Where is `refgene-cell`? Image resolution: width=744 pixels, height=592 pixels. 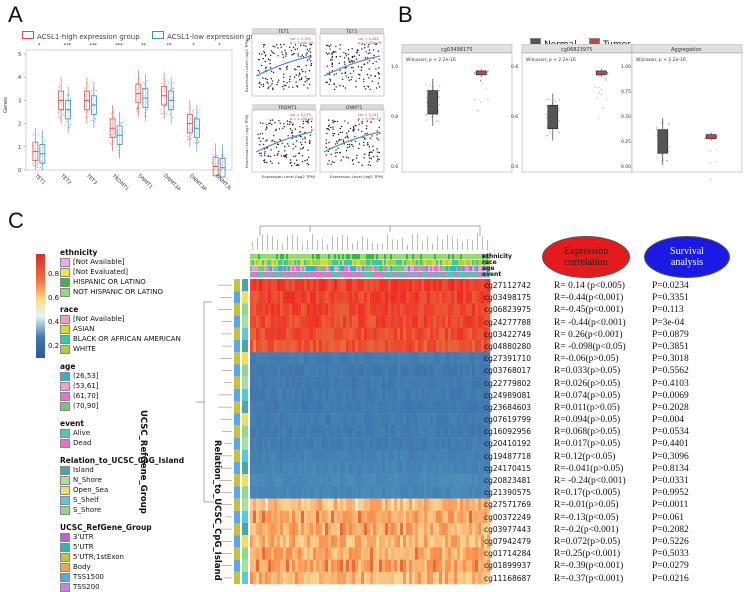 refgene-cell is located at coordinates (237, 480).